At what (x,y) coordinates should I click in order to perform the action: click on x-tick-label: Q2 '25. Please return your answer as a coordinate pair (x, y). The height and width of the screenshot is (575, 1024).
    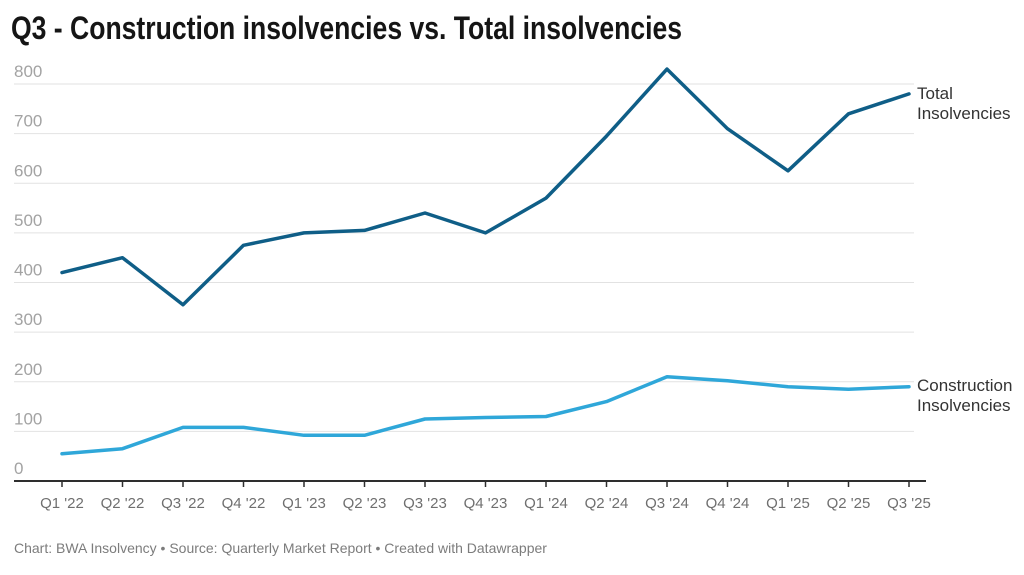
    Looking at the image, I should click on (849, 503).